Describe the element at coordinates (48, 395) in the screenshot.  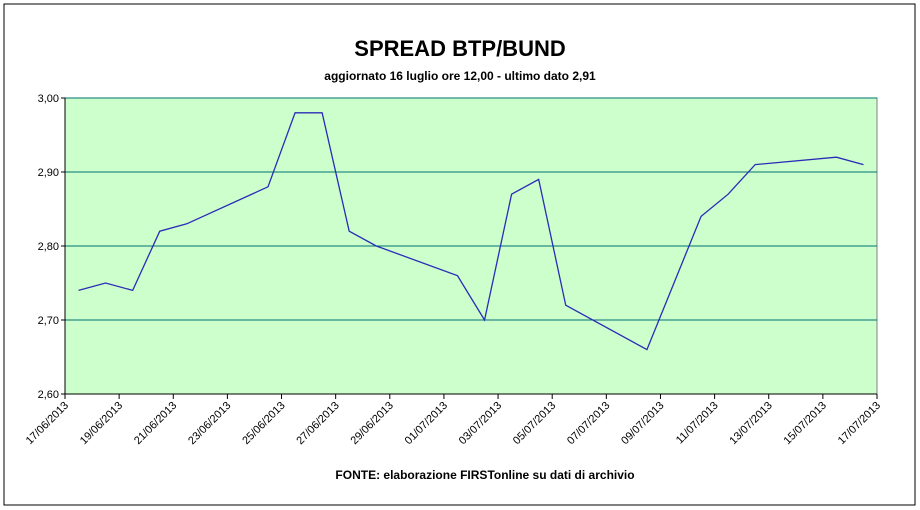
I see `y-tick-label: 2,60` at that location.